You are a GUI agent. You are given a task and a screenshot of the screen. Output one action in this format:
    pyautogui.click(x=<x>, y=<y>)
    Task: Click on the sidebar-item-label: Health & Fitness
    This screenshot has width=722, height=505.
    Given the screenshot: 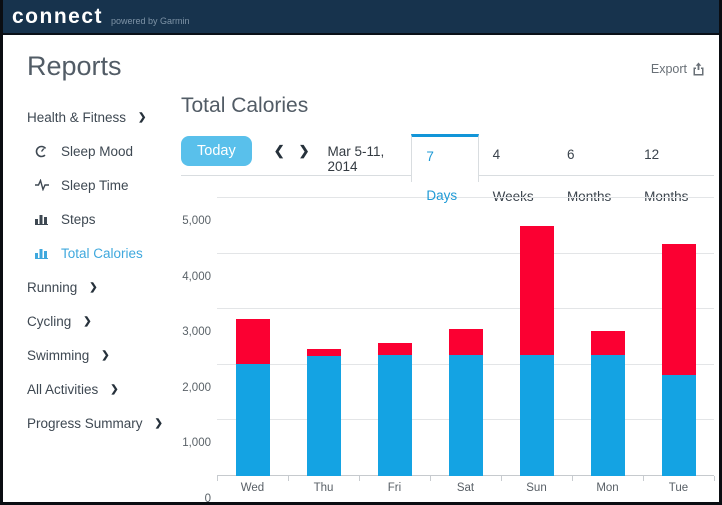 What is the action you would take?
    pyautogui.click(x=77, y=117)
    